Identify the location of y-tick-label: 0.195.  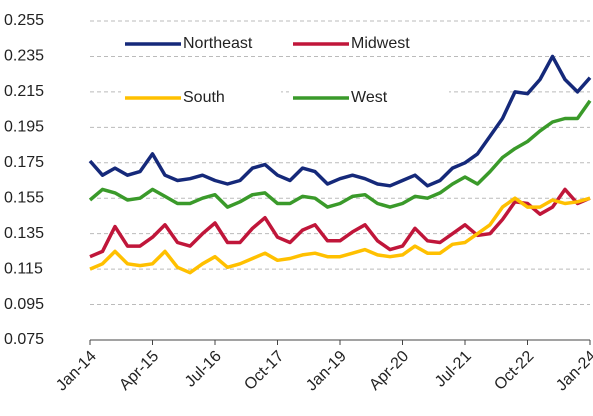
(24, 127).